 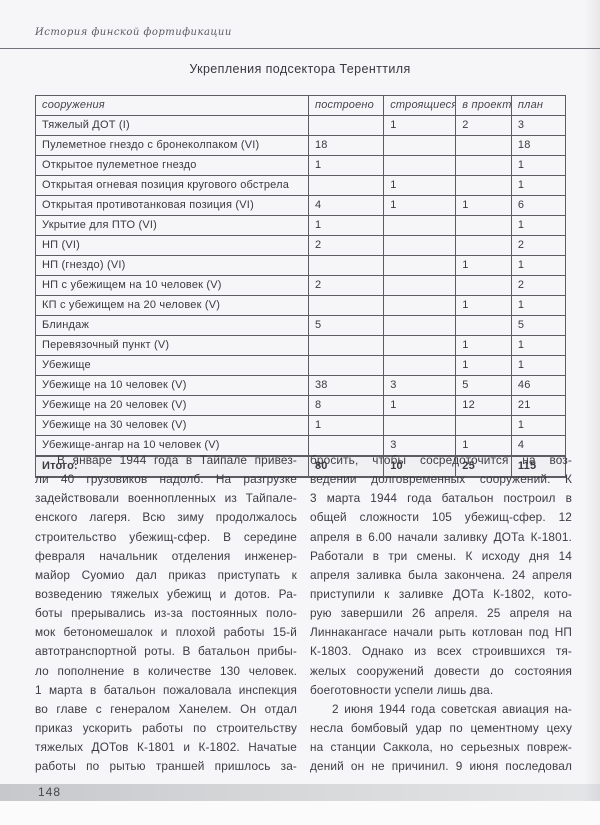 I want to click on table-total-row: Итого: 80 10 25 115, so click(x=301, y=466).